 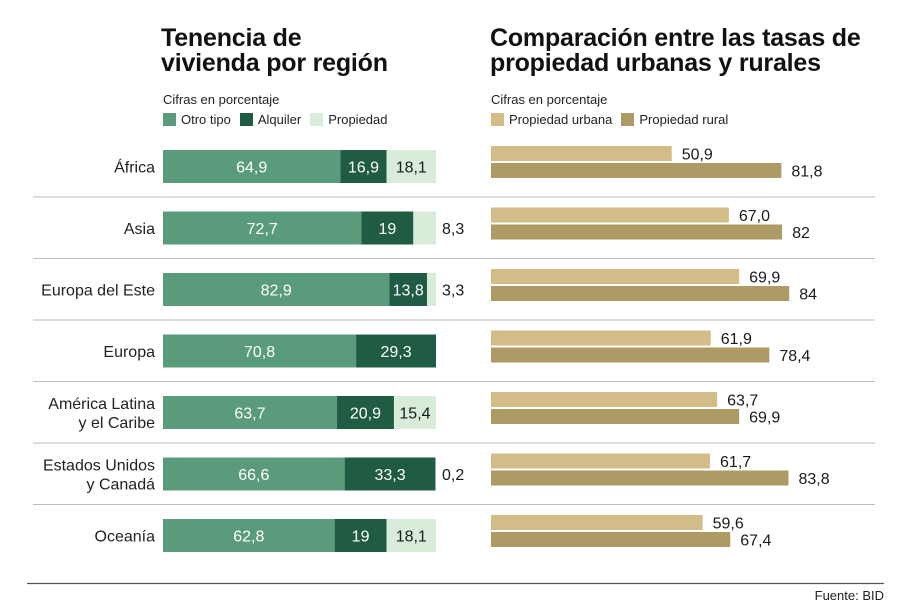 I want to click on bar-propiedad-asia, so click(x=424, y=228).